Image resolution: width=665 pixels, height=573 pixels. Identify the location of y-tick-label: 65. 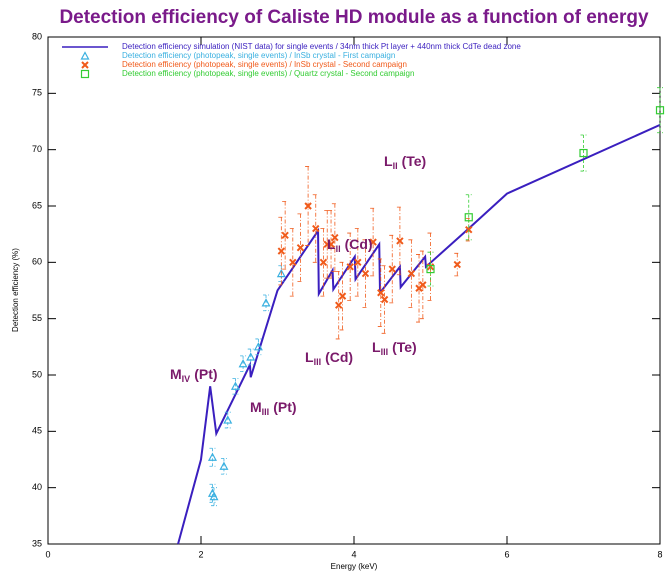
(37, 205).